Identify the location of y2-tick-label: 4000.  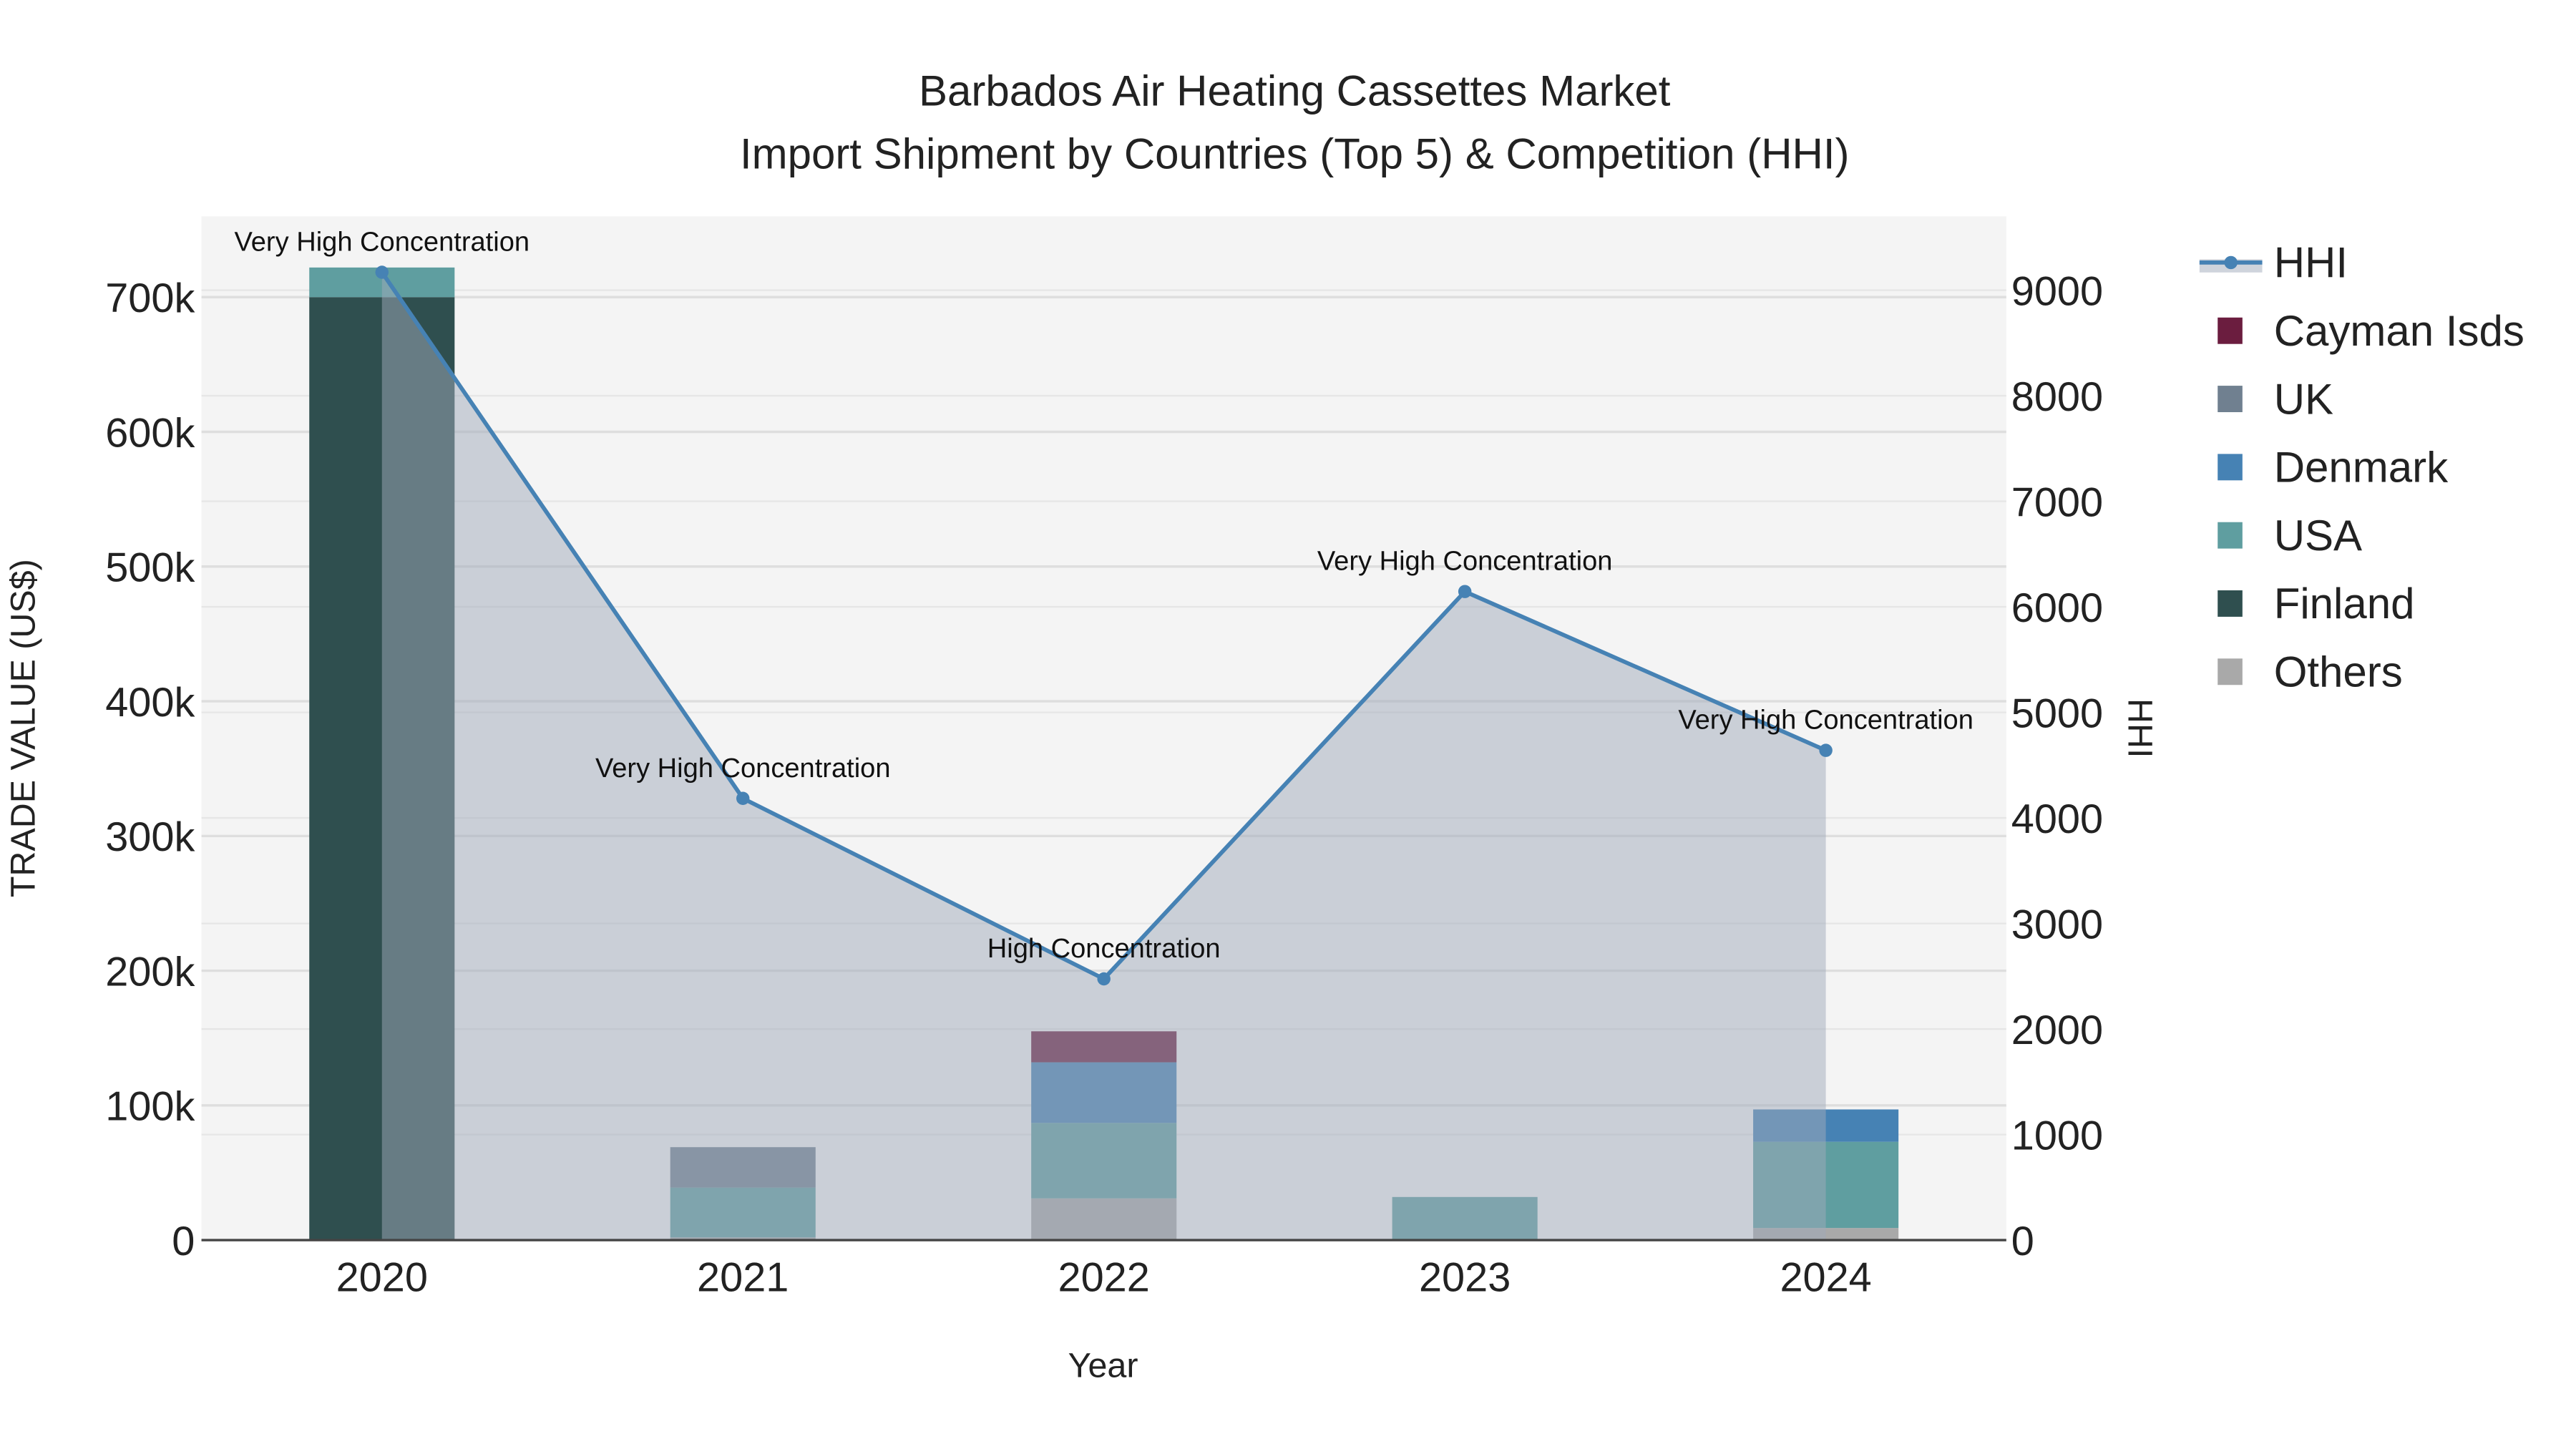
(2057, 819).